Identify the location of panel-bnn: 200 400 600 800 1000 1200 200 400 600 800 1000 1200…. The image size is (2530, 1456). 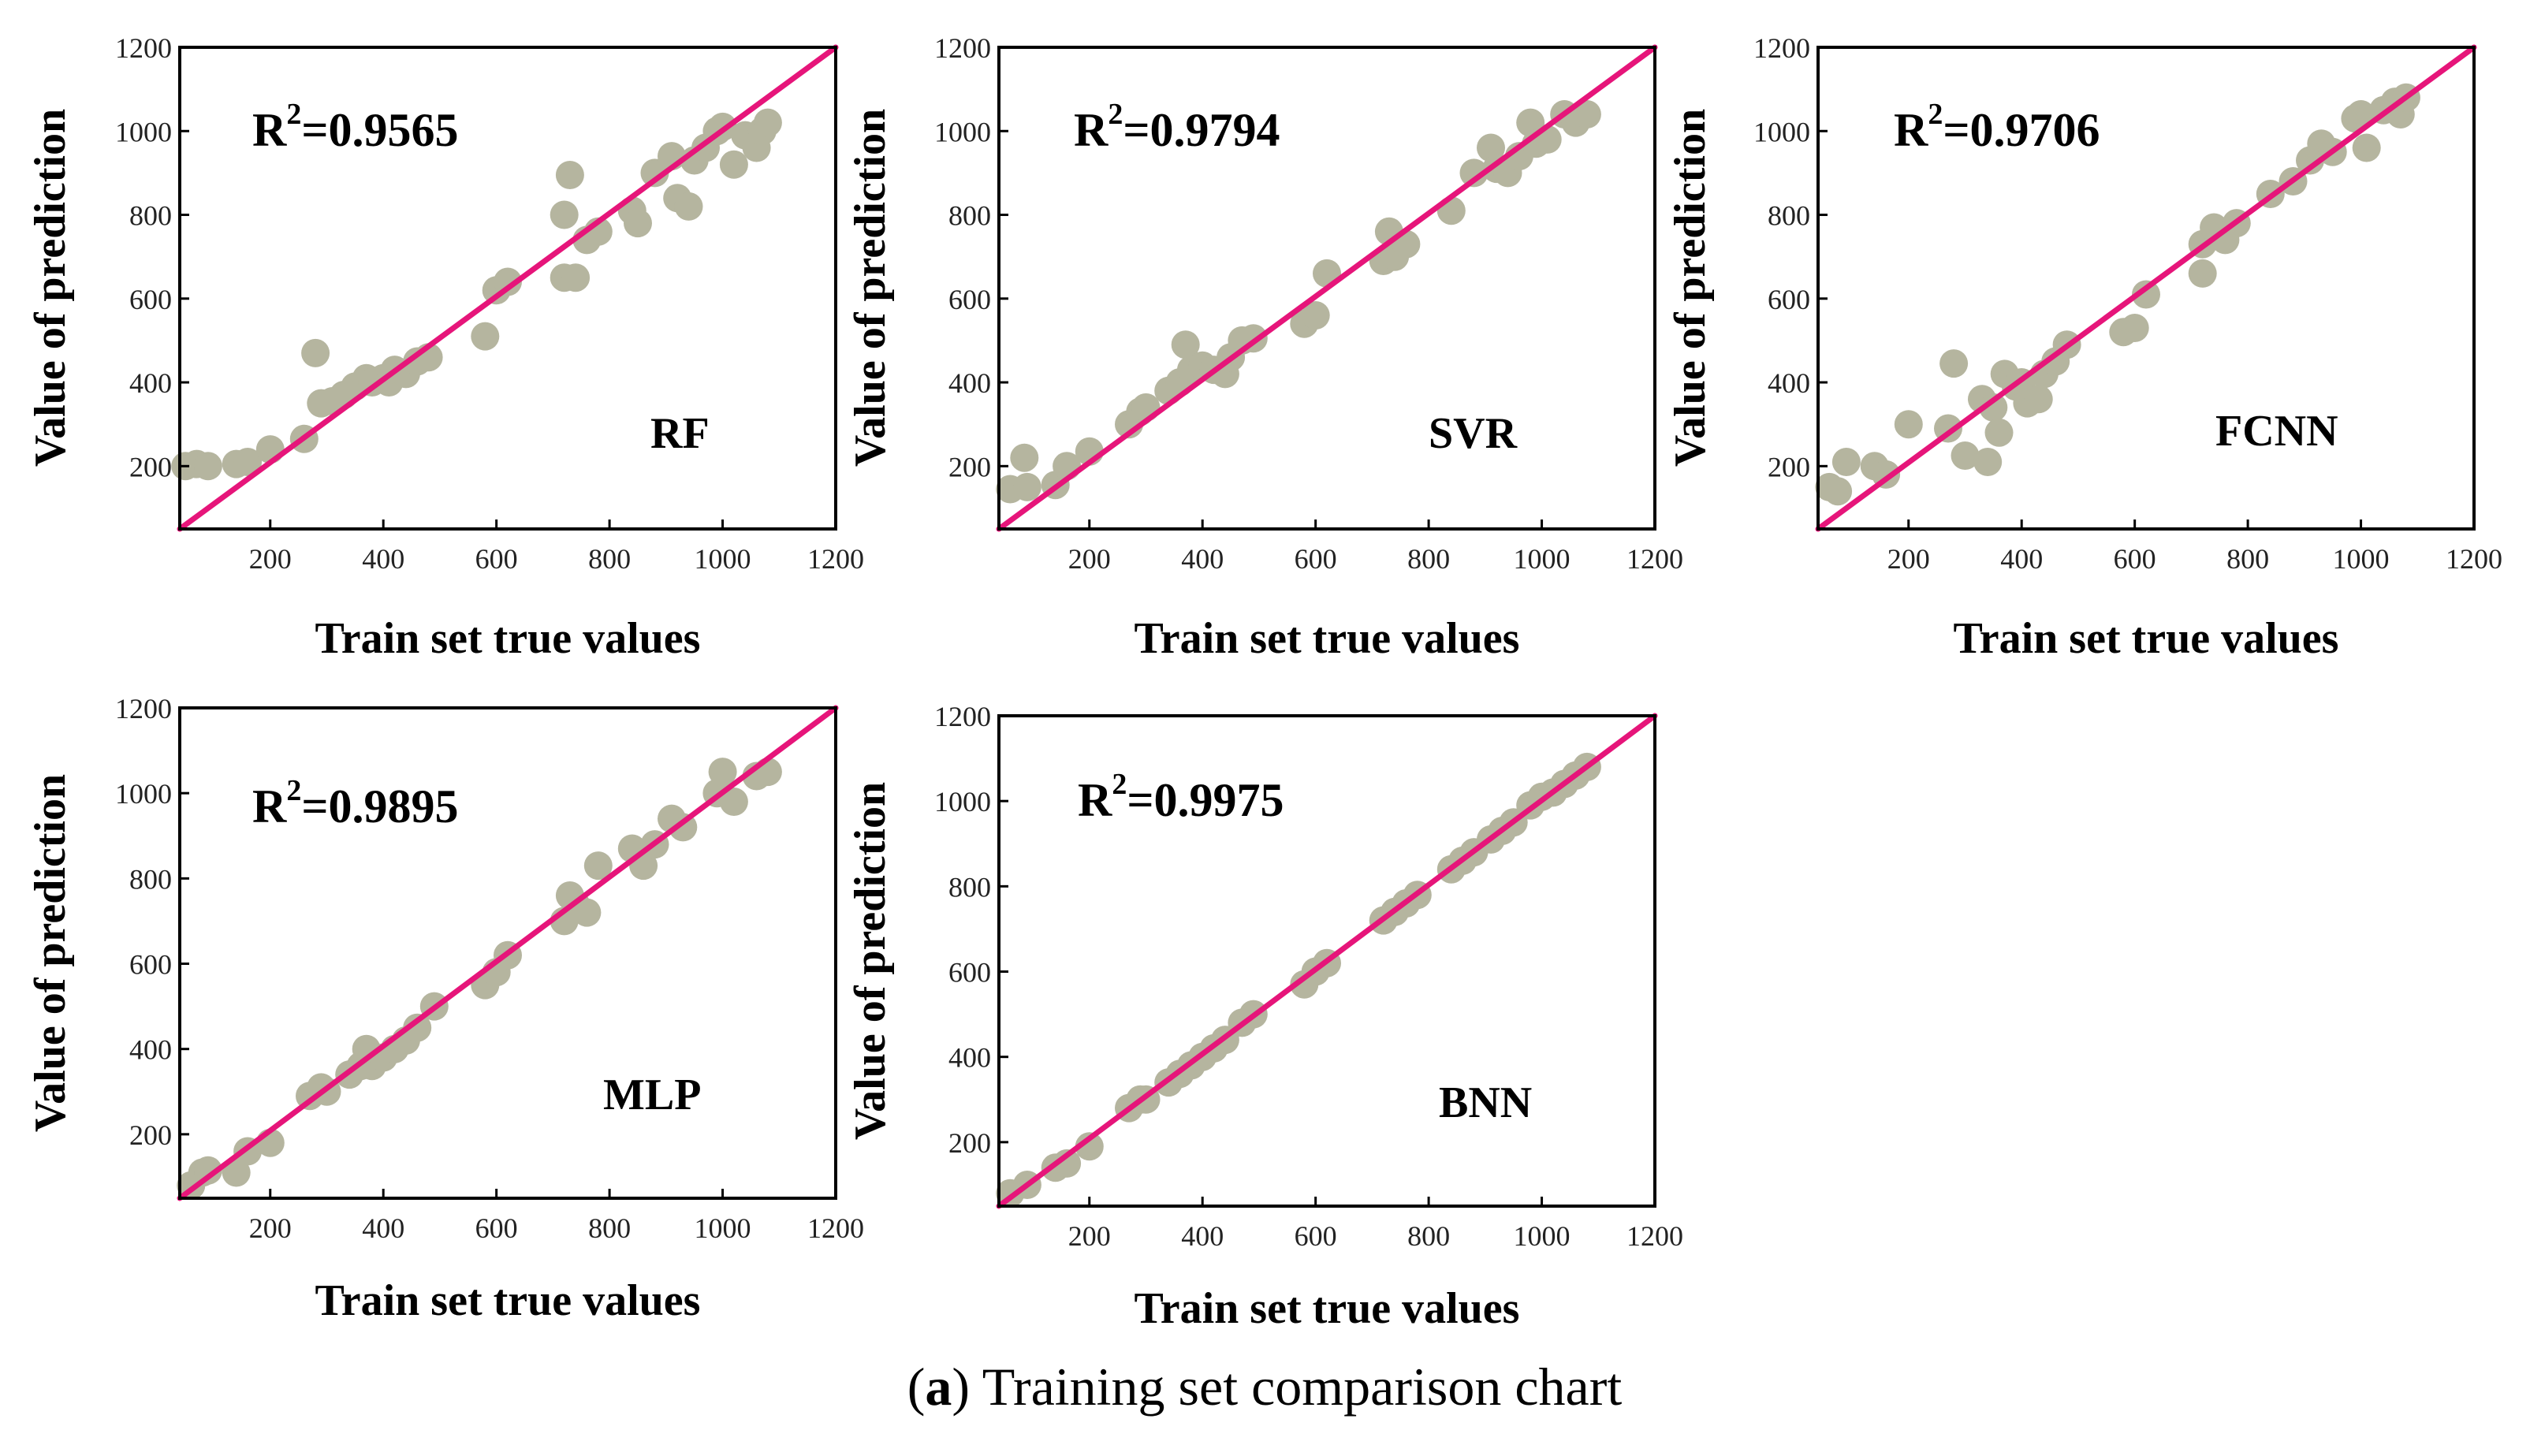
(1264, 1017).